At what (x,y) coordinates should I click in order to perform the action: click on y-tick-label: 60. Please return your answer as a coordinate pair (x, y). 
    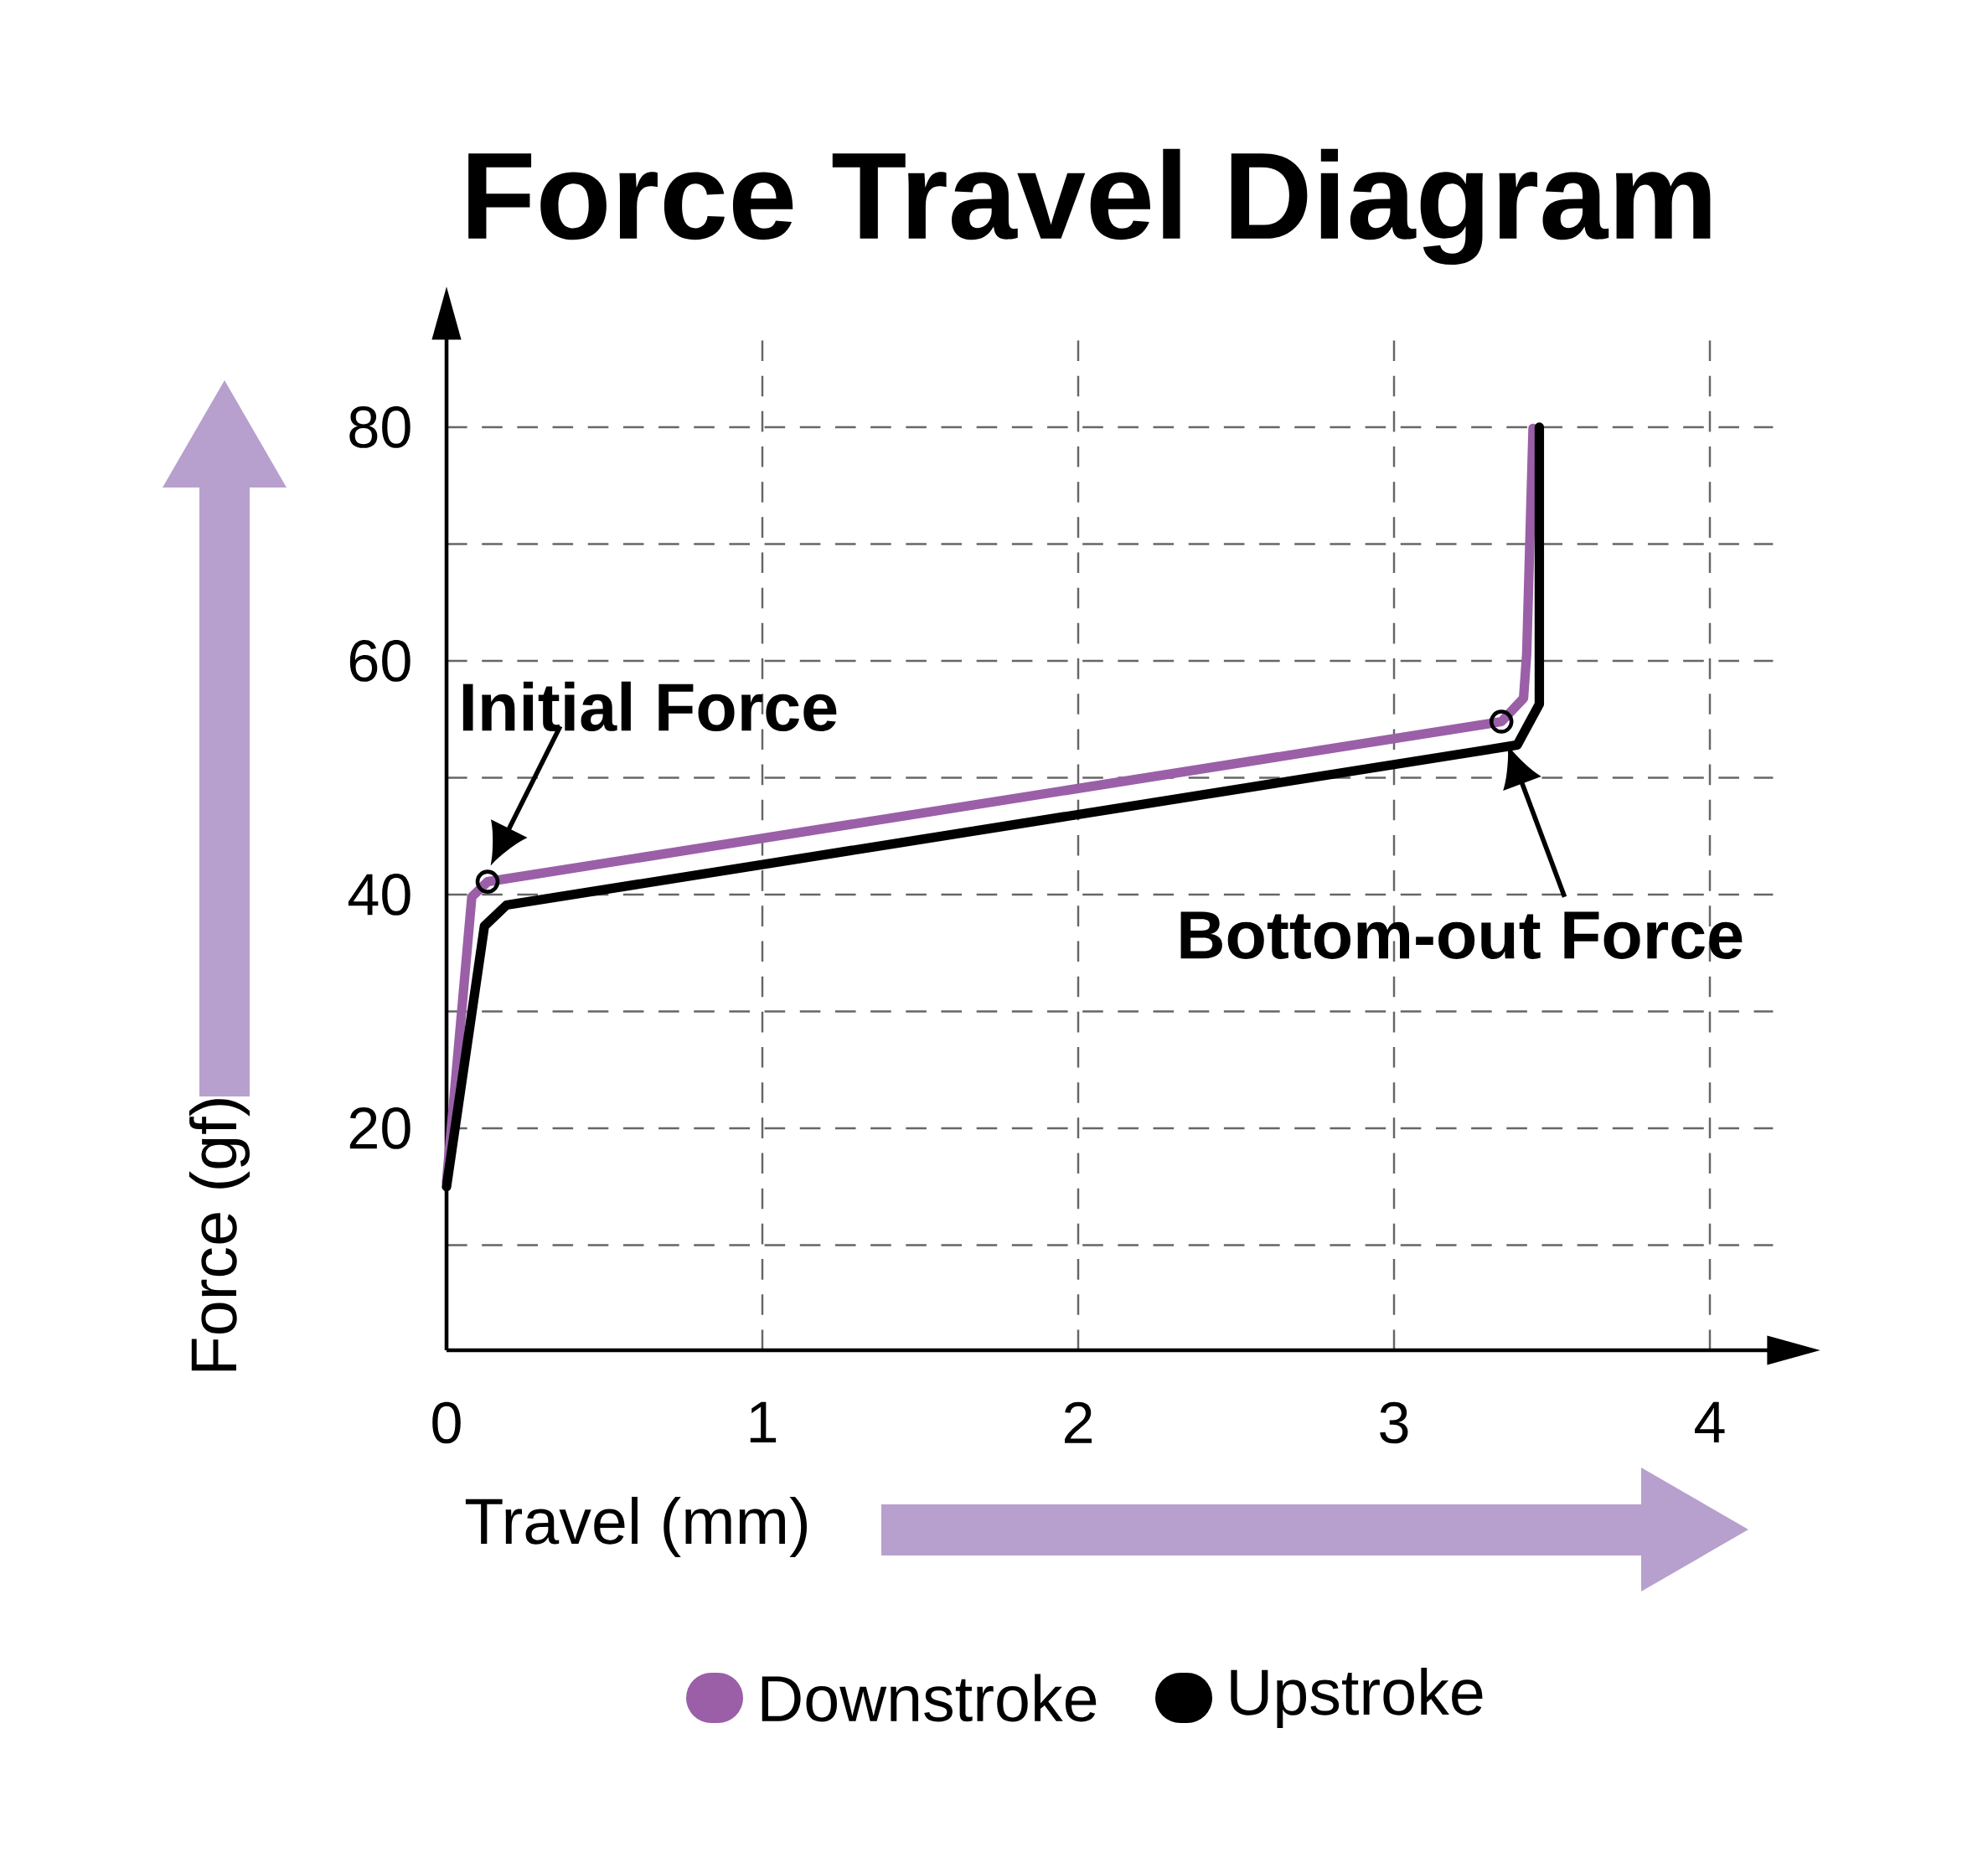
    Looking at the image, I should click on (380, 661).